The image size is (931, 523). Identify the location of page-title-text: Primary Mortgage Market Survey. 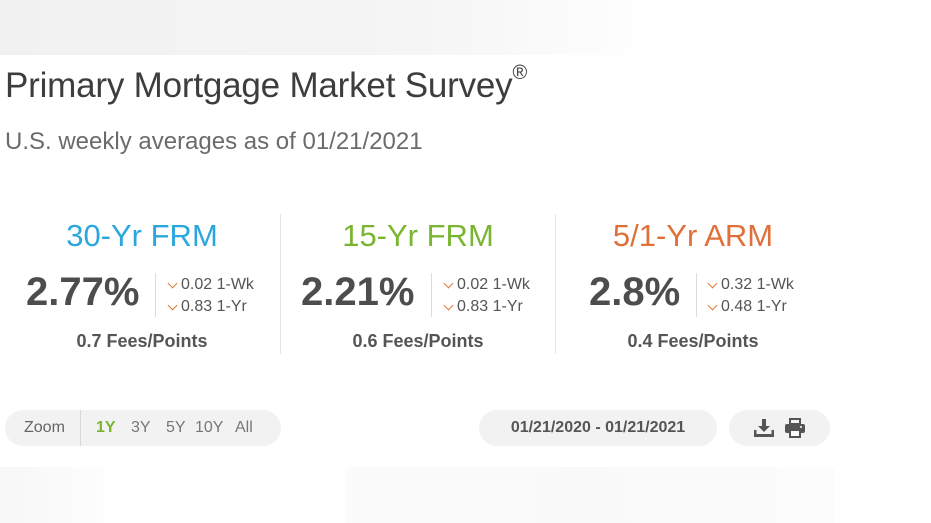
(259, 85).